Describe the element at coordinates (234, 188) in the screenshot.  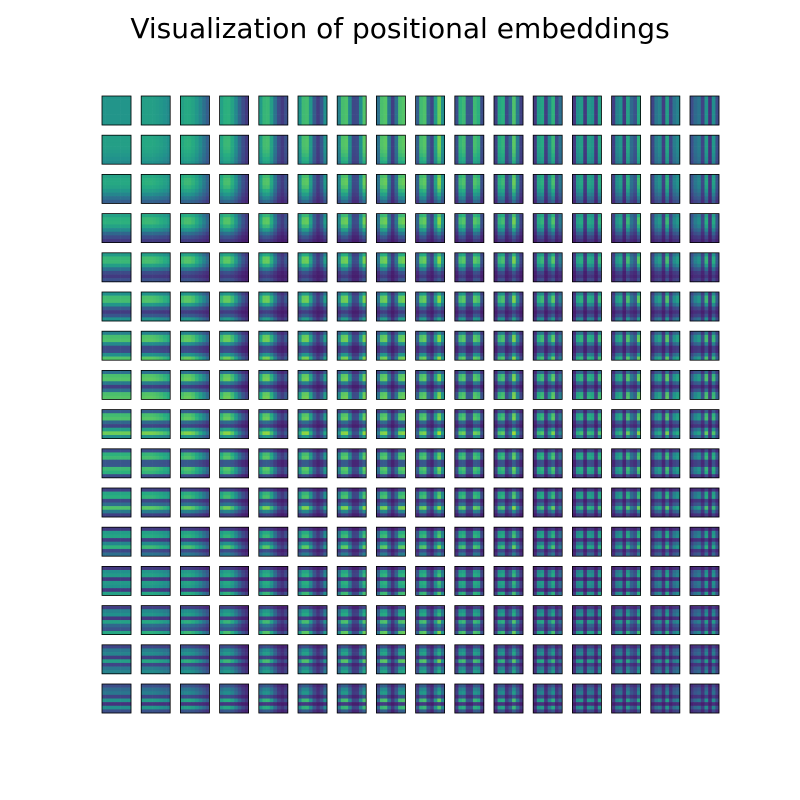
I see `embedding-tile-r2-c3` at that location.